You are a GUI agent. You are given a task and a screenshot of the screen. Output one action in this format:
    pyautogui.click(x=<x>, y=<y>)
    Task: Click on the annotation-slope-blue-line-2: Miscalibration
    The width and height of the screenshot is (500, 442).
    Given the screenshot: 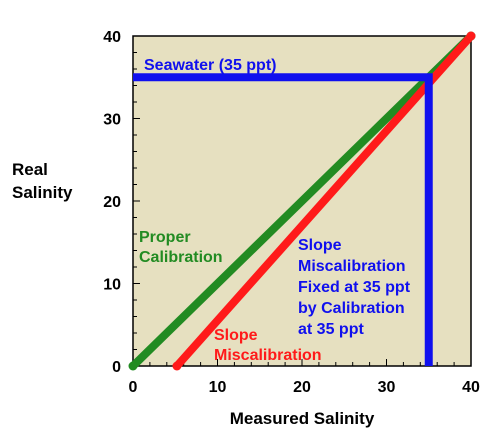 What is the action you would take?
    pyautogui.click(x=352, y=266)
    